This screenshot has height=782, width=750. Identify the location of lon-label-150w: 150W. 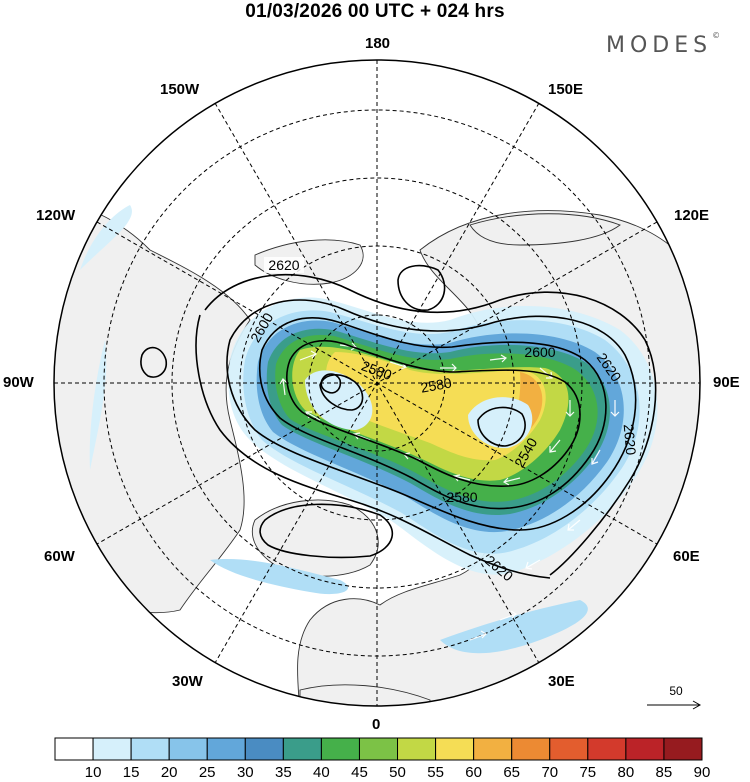
(180, 89).